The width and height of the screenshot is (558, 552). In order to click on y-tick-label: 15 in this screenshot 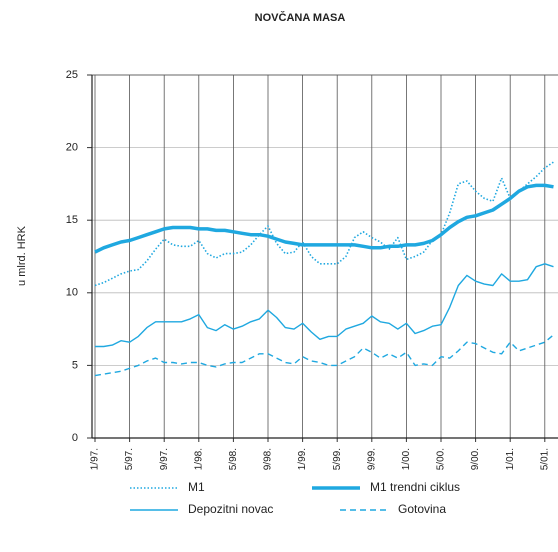, I will do `click(72, 220)`.